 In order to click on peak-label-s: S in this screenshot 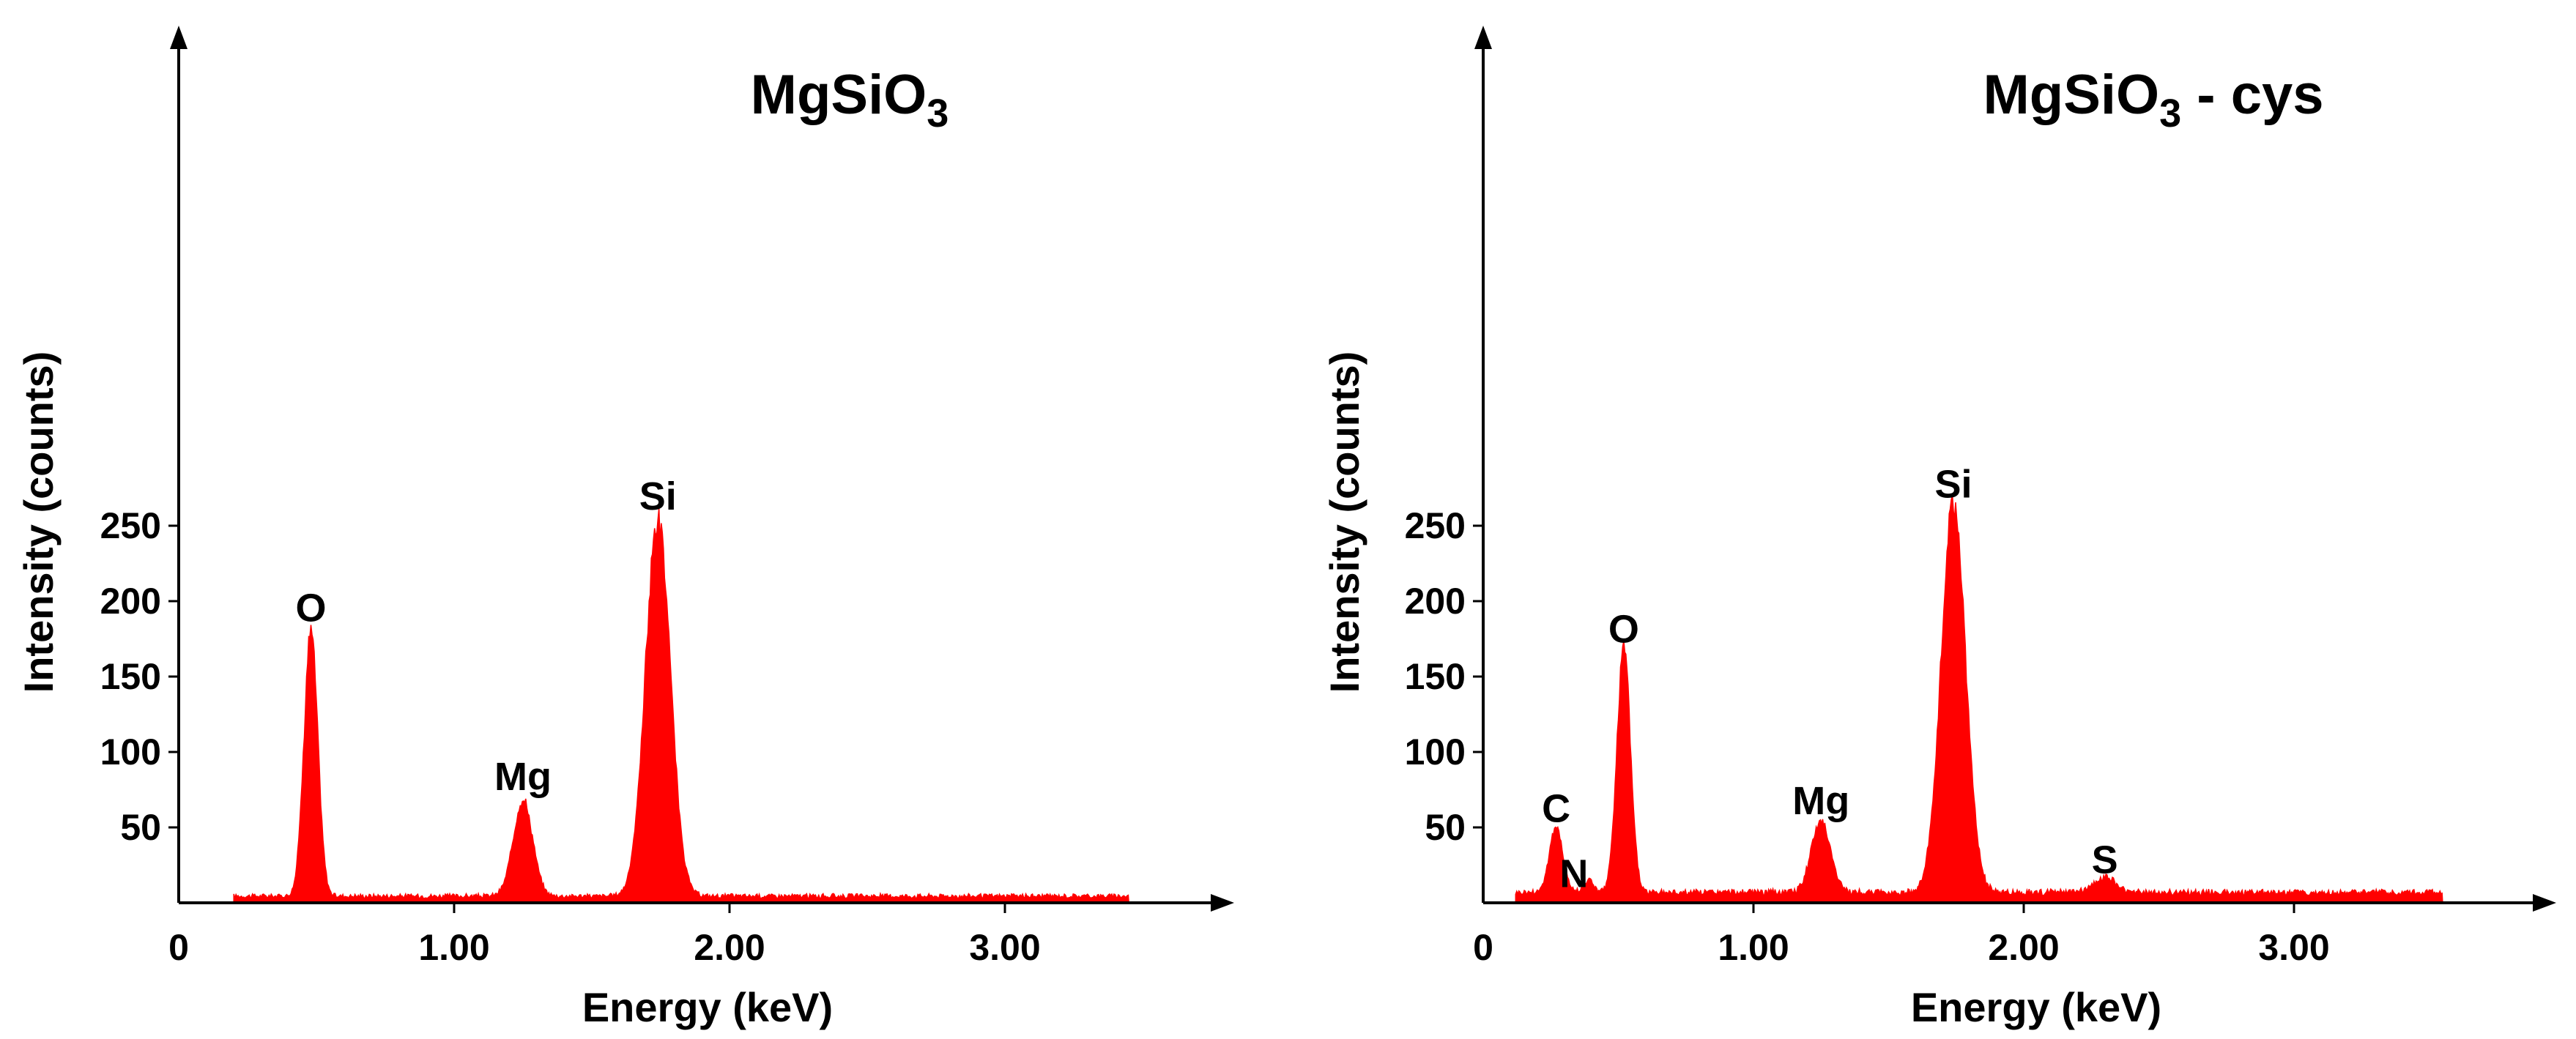, I will do `click(2105, 860)`.